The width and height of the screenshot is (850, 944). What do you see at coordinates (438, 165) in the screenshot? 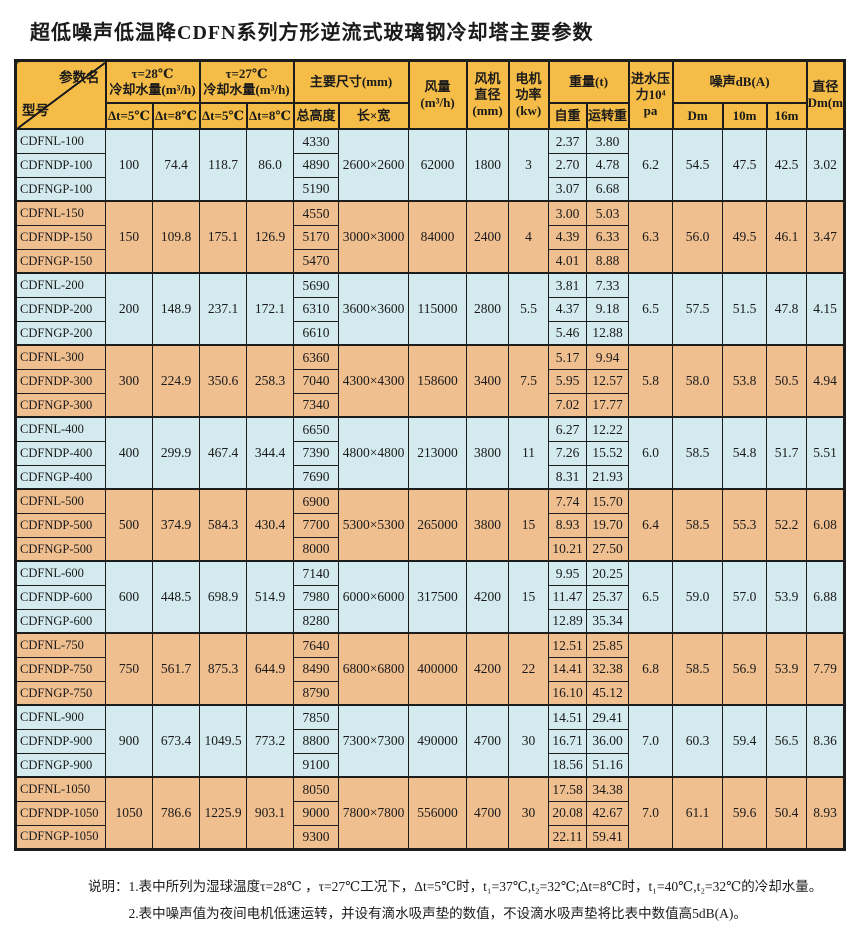
I see `cell-airflow: 62000` at bounding box center [438, 165].